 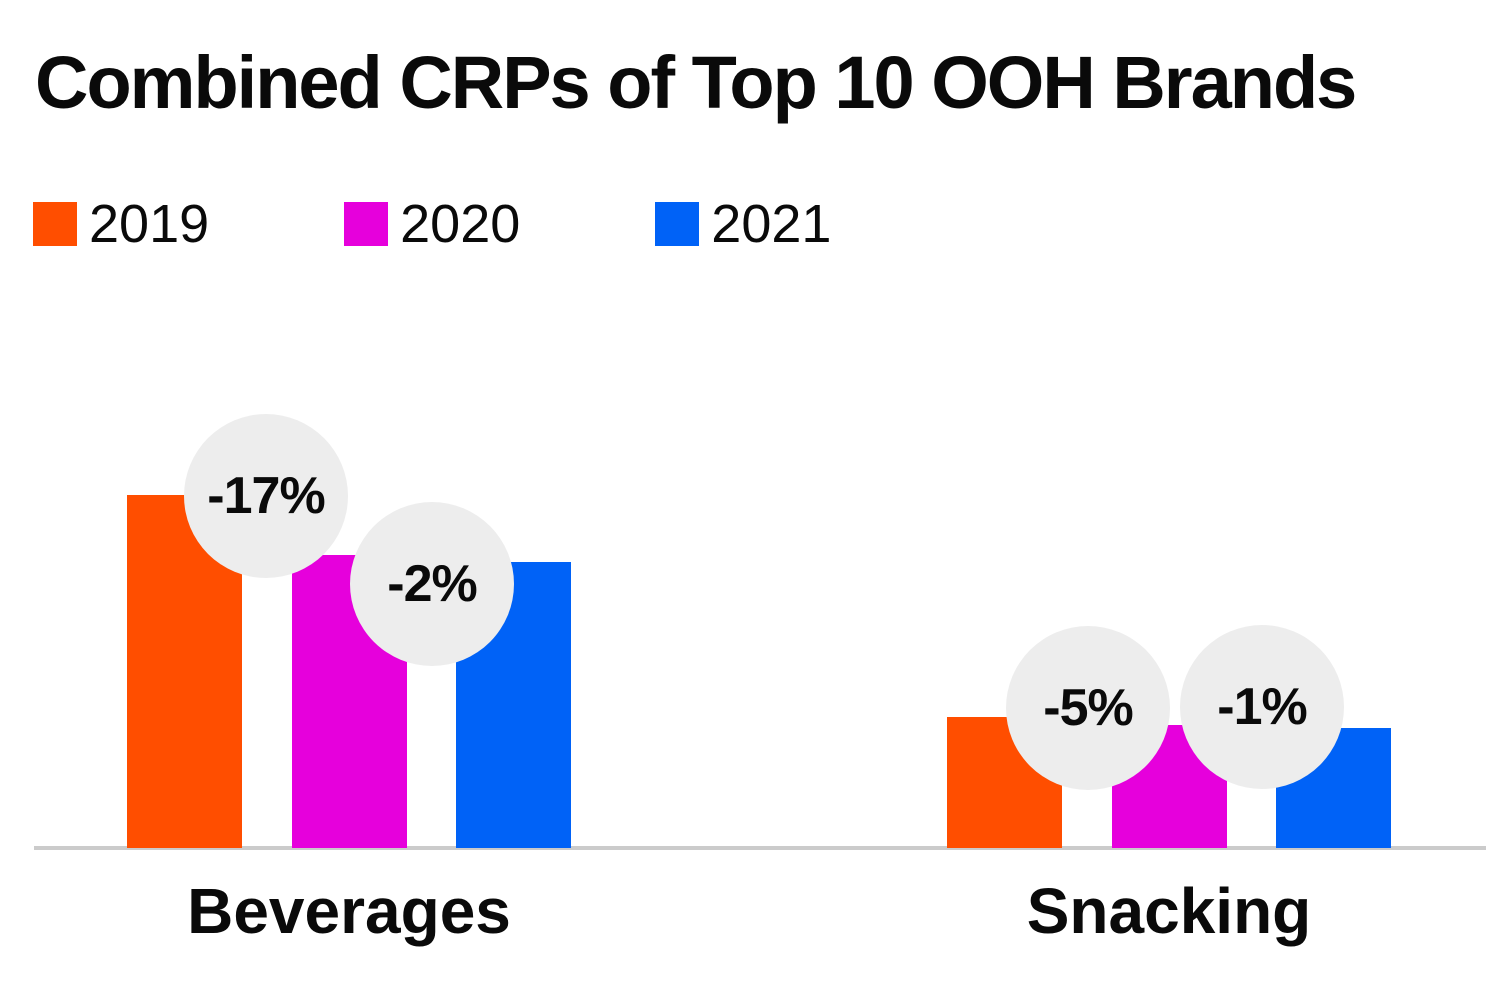 I want to click on change-badge-snacking-2021: -1%, so click(x=1262, y=707).